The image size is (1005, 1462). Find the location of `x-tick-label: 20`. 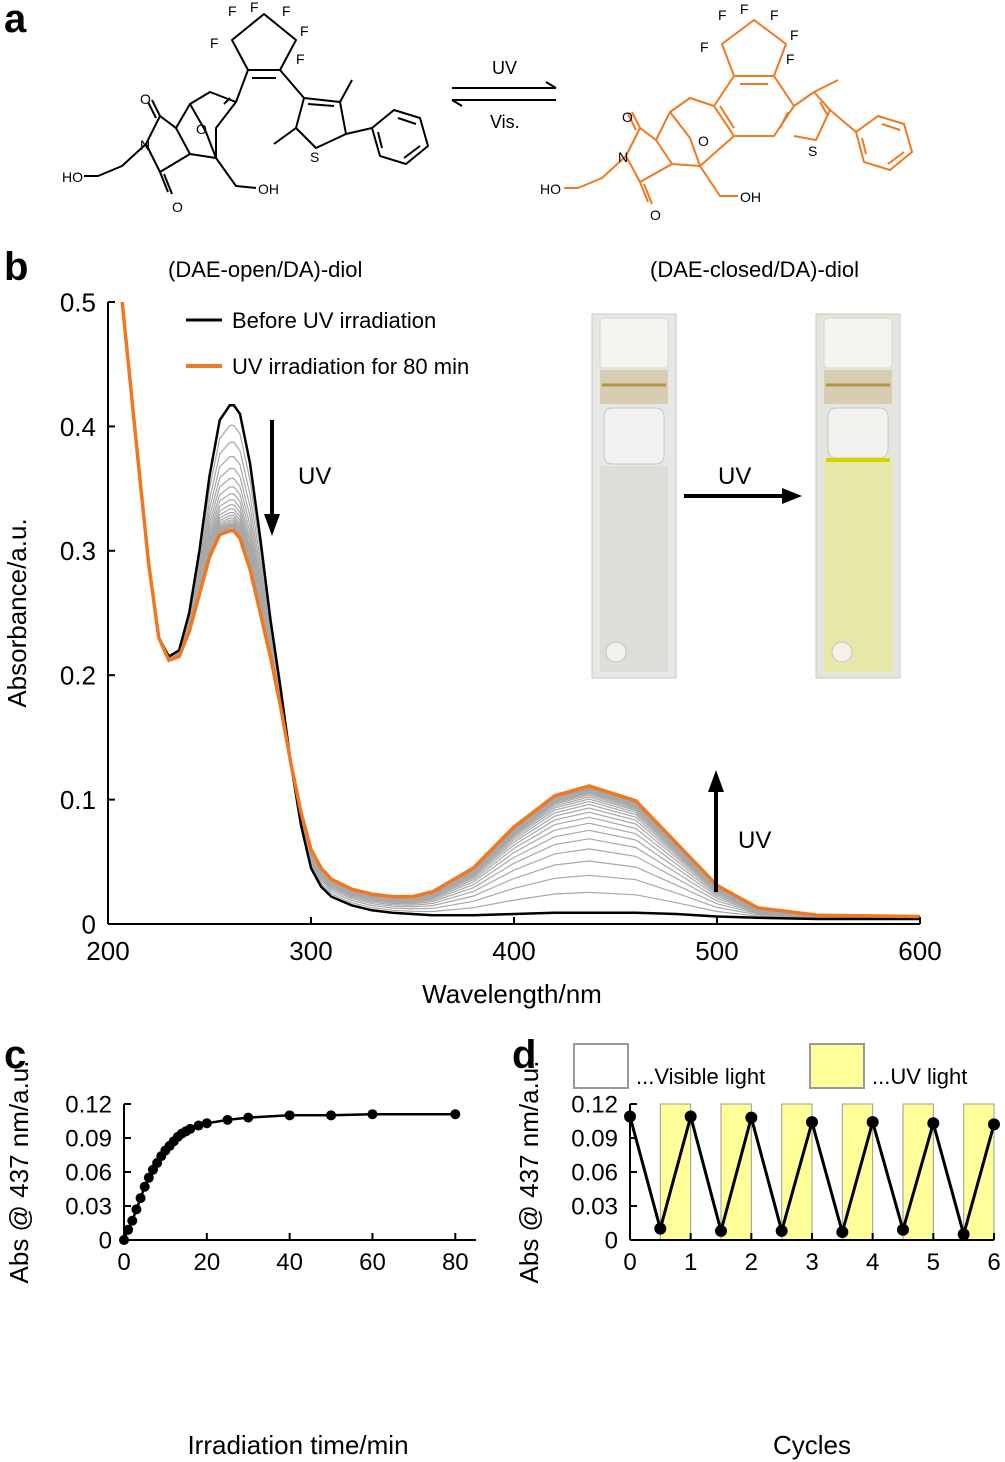

x-tick-label: 20 is located at coordinates (206, 1262).